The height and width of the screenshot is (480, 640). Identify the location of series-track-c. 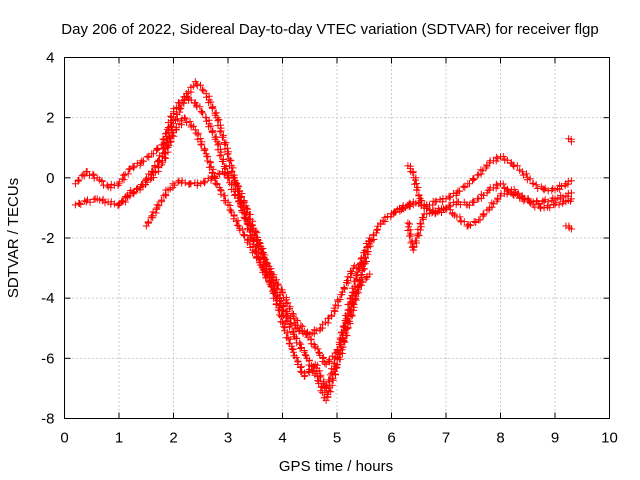
(255, 253).